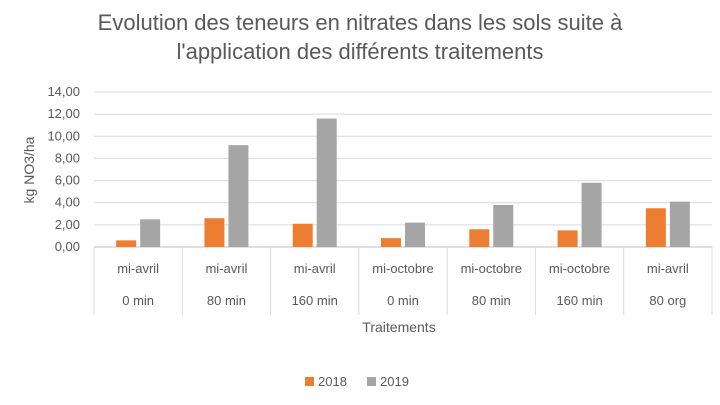  I want to click on y-tick-label: 10,00, so click(63, 135).